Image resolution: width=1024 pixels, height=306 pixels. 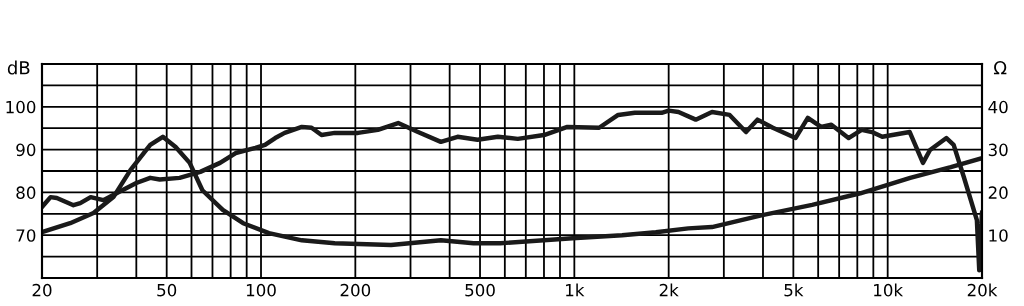 What do you see at coordinates (18, 67) in the screenshot?
I see `y-axis-title: dB` at bounding box center [18, 67].